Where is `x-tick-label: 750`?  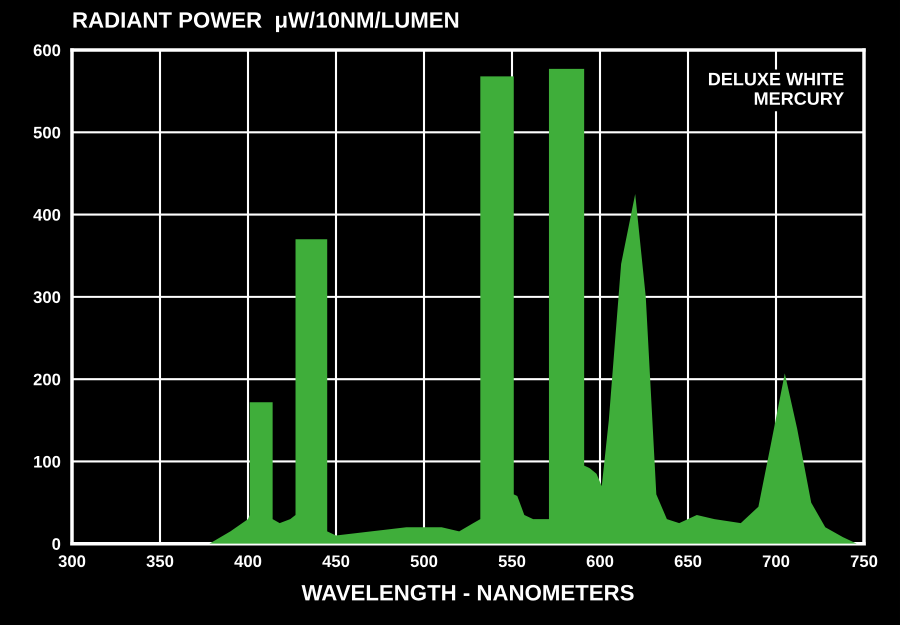
x-tick-label: 750 is located at coordinates (864, 561).